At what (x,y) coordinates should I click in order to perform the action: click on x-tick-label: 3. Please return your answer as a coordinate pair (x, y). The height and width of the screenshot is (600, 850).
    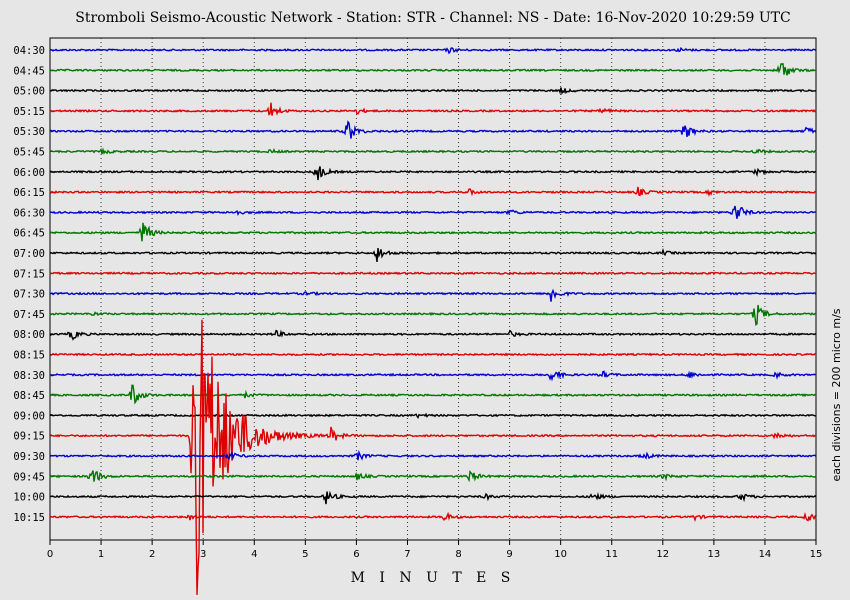
    Looking at the image, I should click on (203, 554).